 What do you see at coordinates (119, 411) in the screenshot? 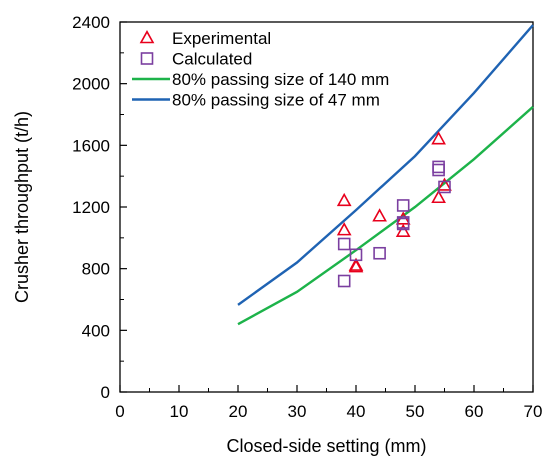
I see `x-tick-label: 0` at bounding box center [119, 411].